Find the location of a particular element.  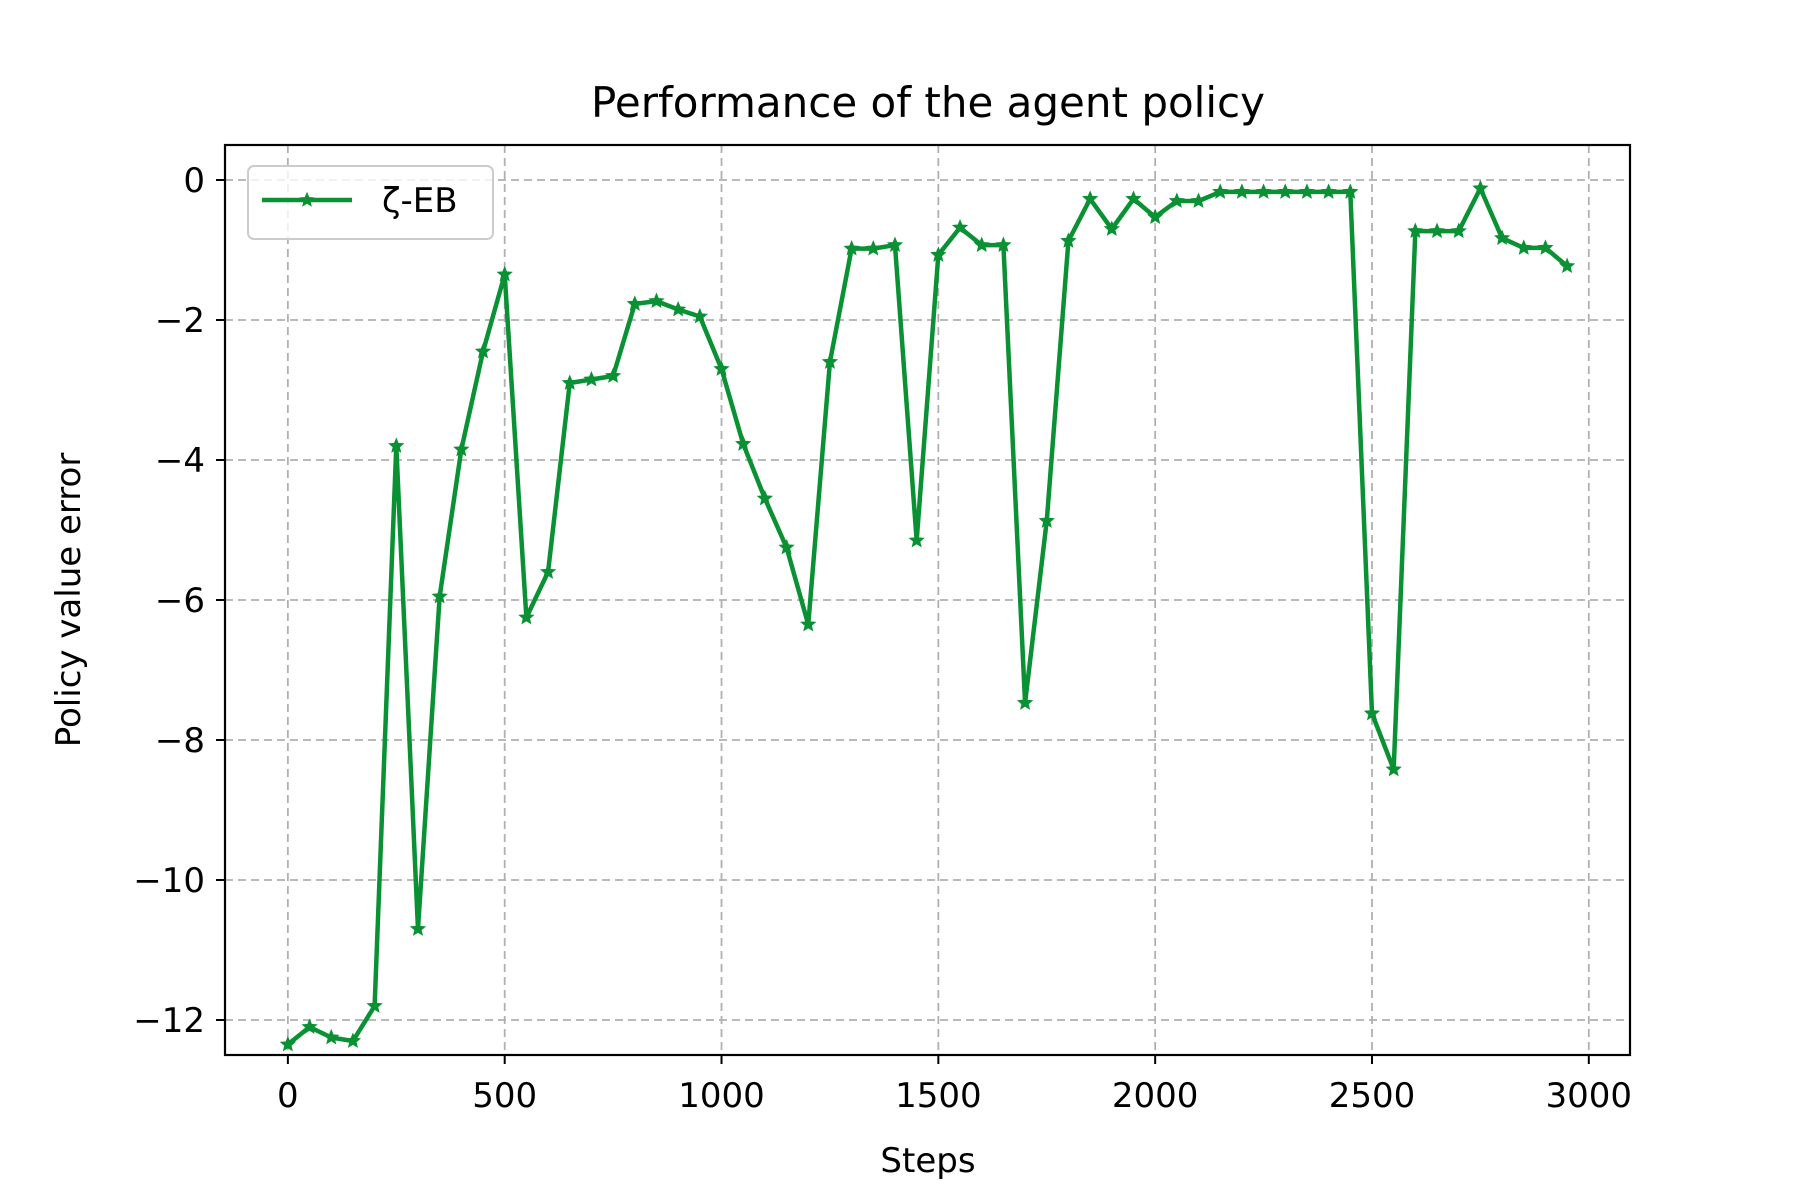

x-tick-label: 1500 is located at coordinates (938, 1096).